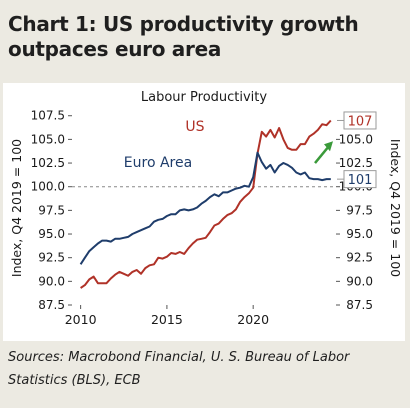 The image size is (410, 408). Describe the element at coordinates (359, 210) in the screenshot. I see `y-tick-label-right: 97.5` at that location.